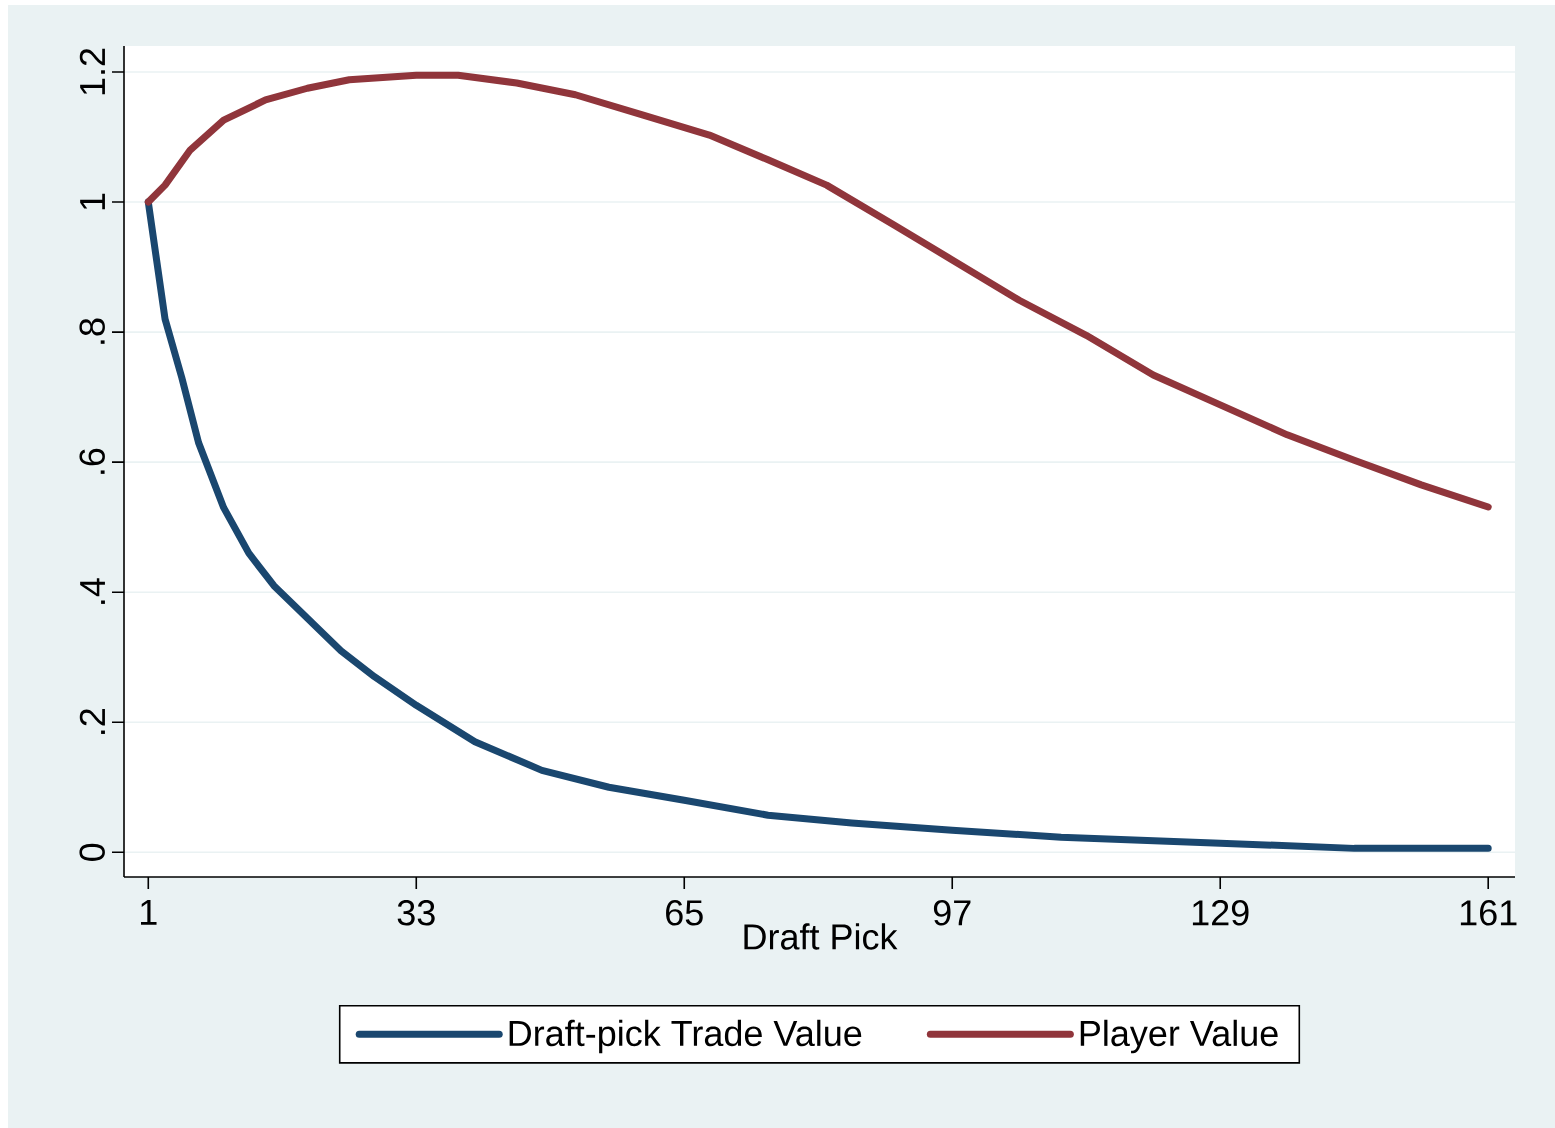 The width and height of the screenshot is (1555, 1128). What do you see at coordinates (92, 721) in the screenshot?
I see `y-tick-label: .2` at bounding box center [92, 721].